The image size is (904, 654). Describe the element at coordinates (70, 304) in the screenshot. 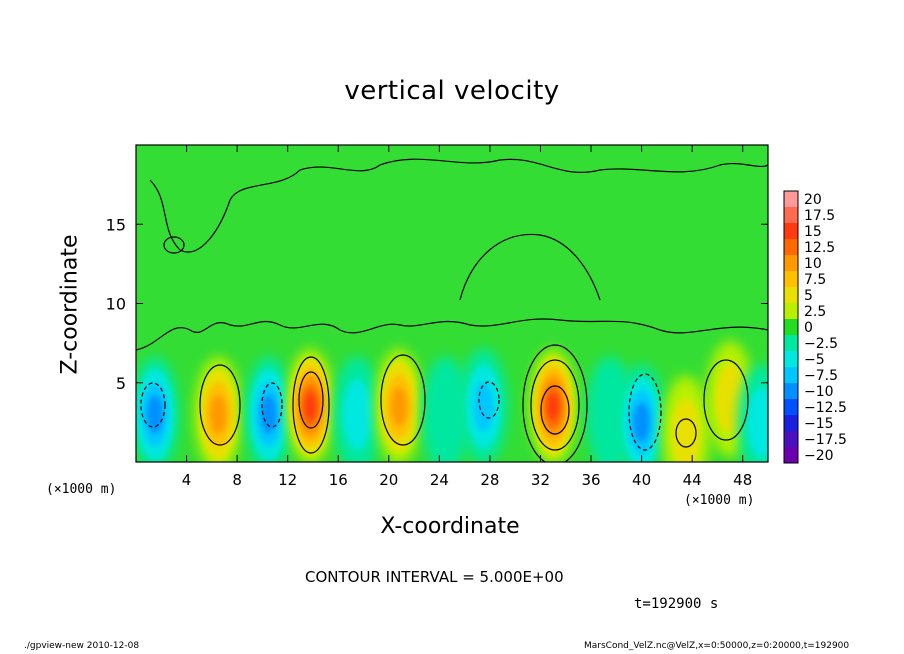

I see `y-axis-label: Z-coordinate` at that location.